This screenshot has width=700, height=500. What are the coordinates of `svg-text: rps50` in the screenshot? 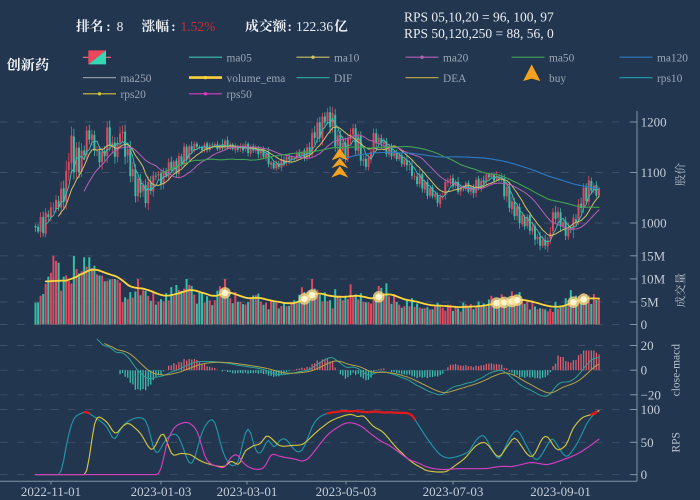 It's located at (240, 95).